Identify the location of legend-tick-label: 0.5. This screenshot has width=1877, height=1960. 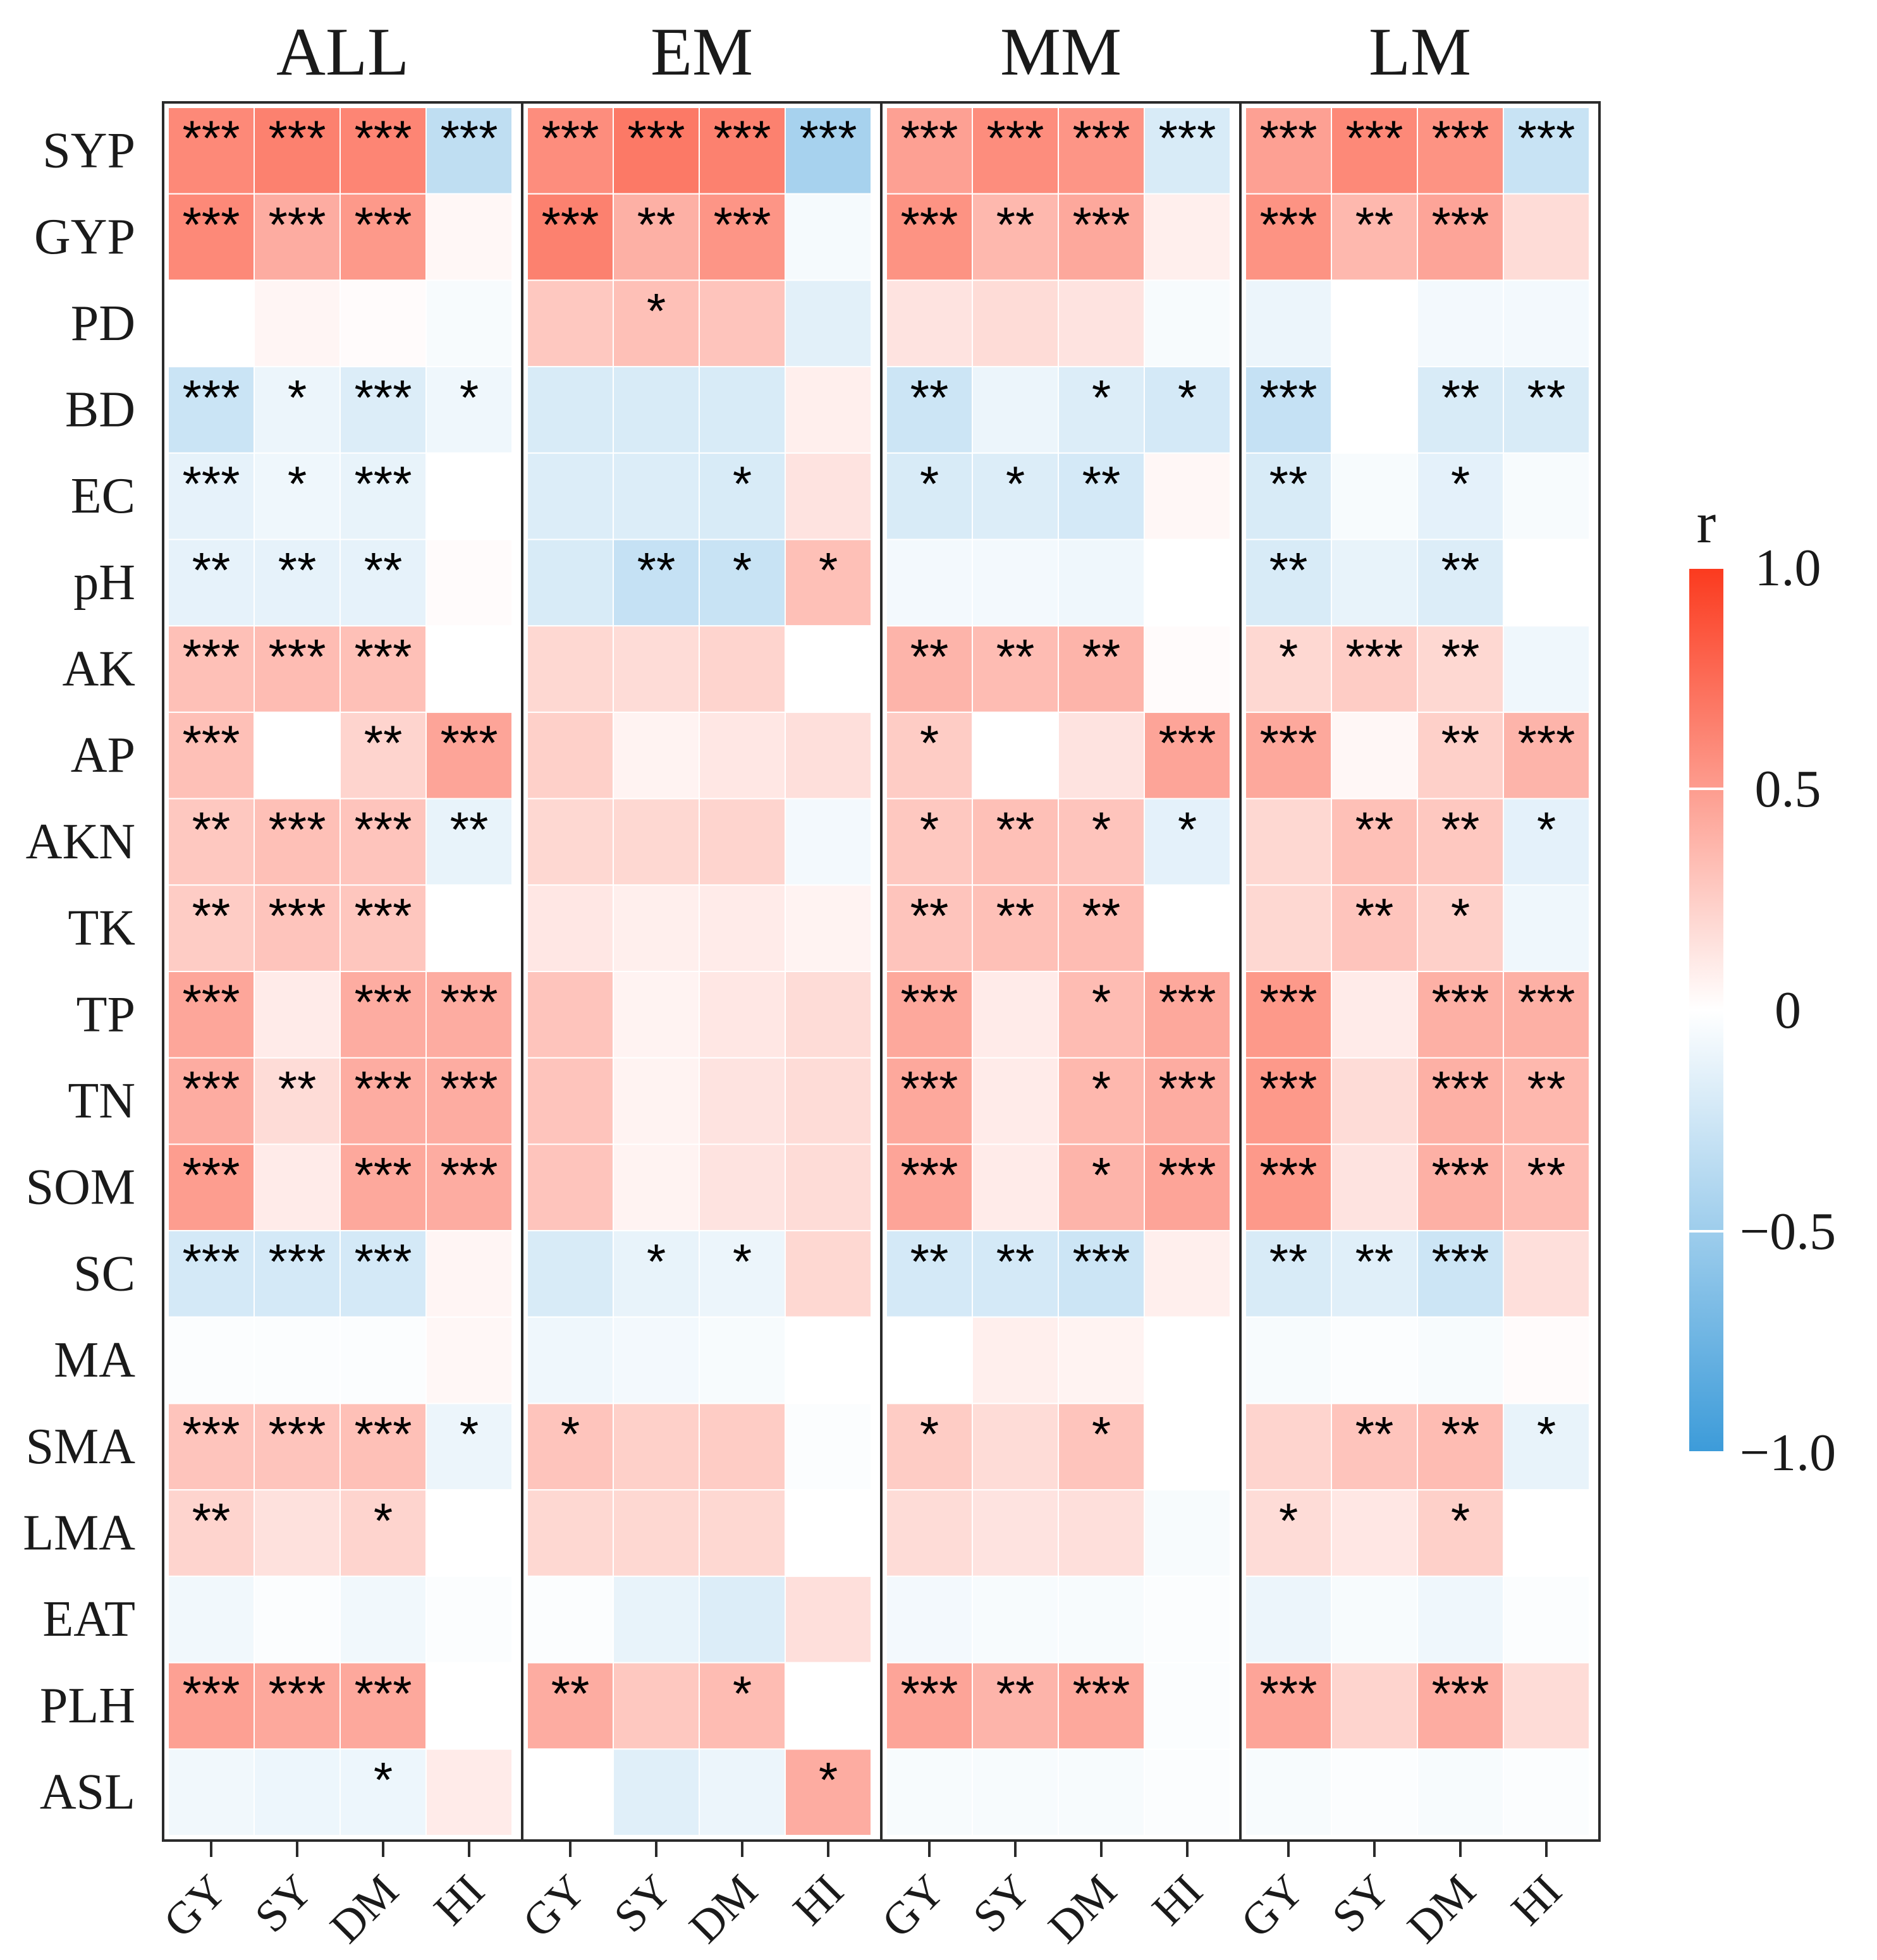
(1788, 789).